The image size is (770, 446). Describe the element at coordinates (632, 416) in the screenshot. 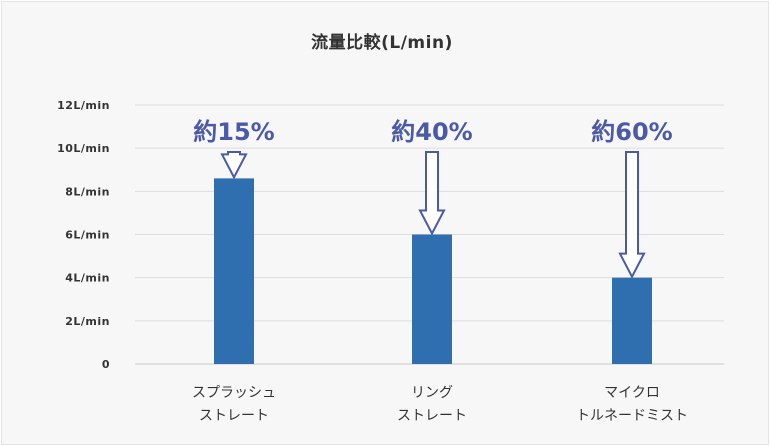

I see `x-category-label: トルネードミスト` at that location.